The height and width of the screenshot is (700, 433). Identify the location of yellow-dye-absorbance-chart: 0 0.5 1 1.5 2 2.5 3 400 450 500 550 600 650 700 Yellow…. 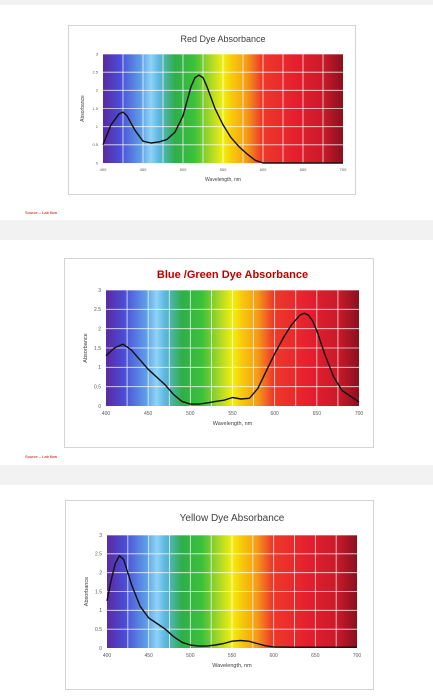
(223, 591).